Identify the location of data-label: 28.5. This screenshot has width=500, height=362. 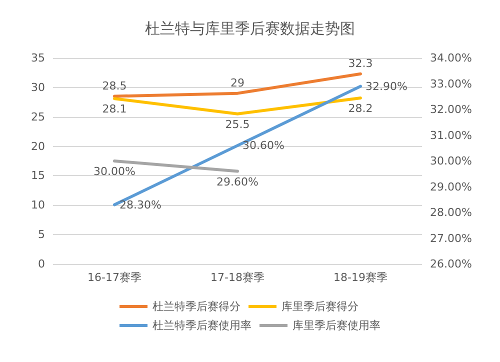
(114, 85).